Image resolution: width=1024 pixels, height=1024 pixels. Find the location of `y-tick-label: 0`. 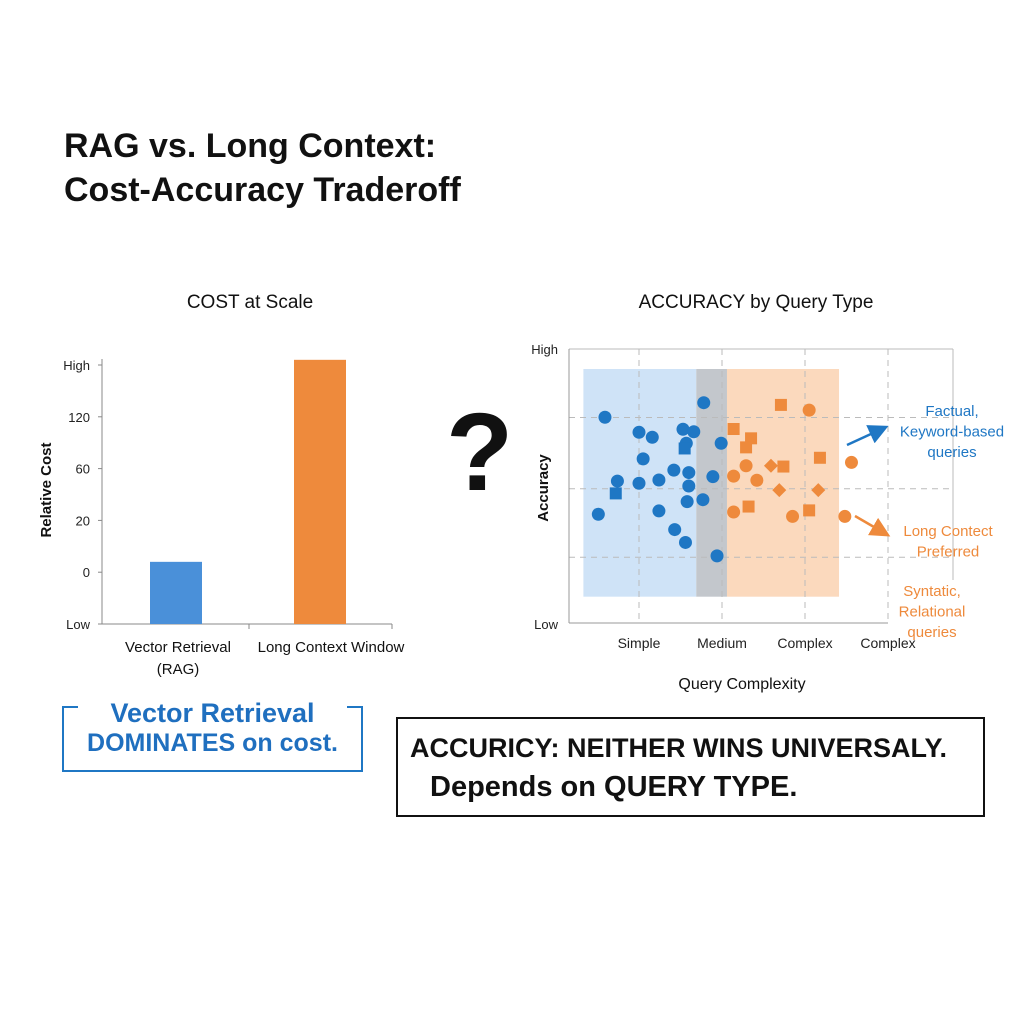

y-tick-label: 0 is located at coordinates (86, 572).